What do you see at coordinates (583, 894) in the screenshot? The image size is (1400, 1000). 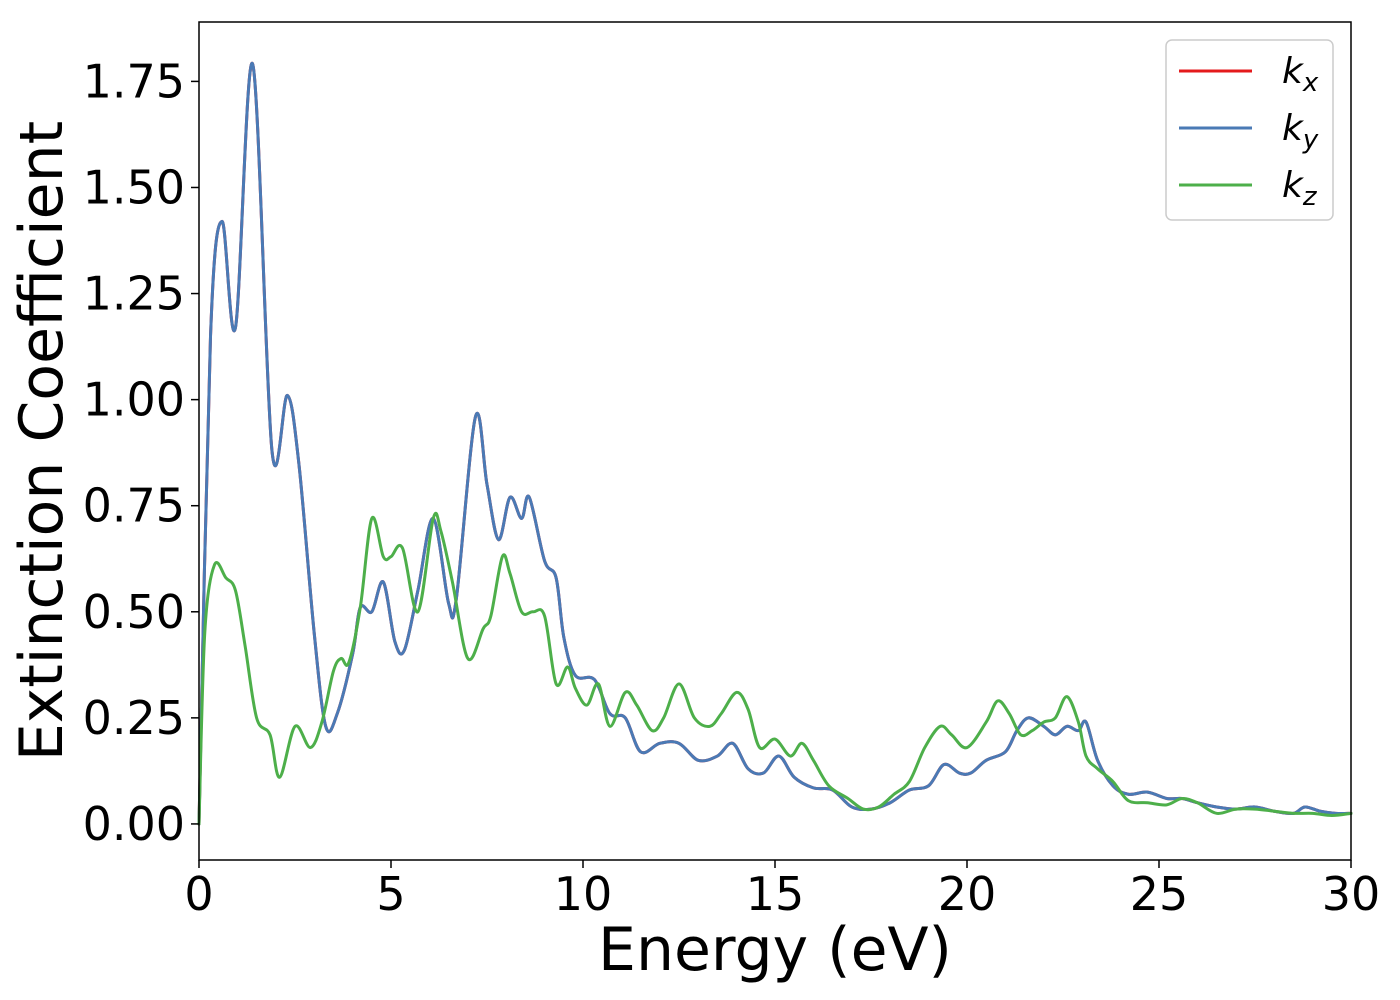 I see `x-tick-label: 10` at bounding box center [583, 894].